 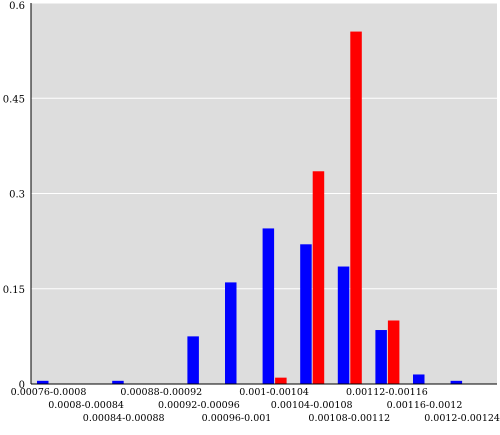 What do you see at coordinates (22, 385) in the screenshot?
I see `y-tick-label: 0` at bounding box center [22, 385].